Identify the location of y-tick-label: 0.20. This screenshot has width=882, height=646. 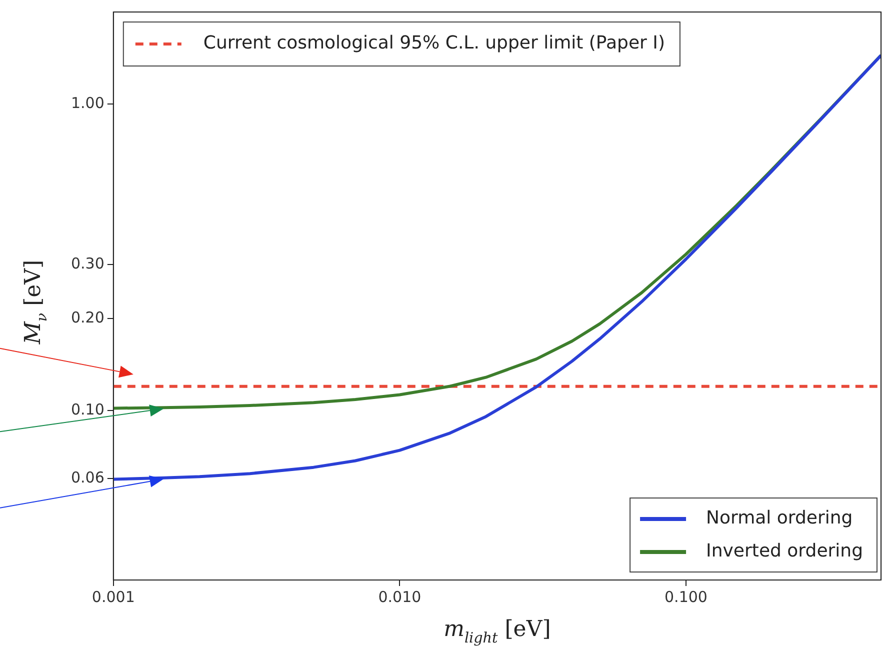
(87, 317).